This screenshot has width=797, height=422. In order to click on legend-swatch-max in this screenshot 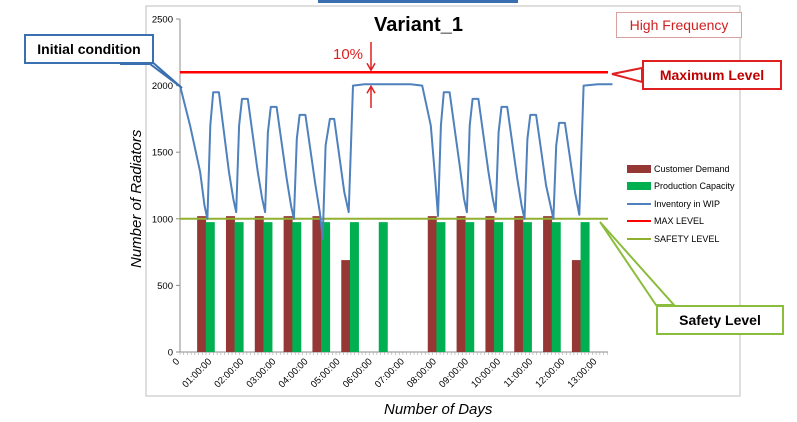, I will do `click(639, 221)`.